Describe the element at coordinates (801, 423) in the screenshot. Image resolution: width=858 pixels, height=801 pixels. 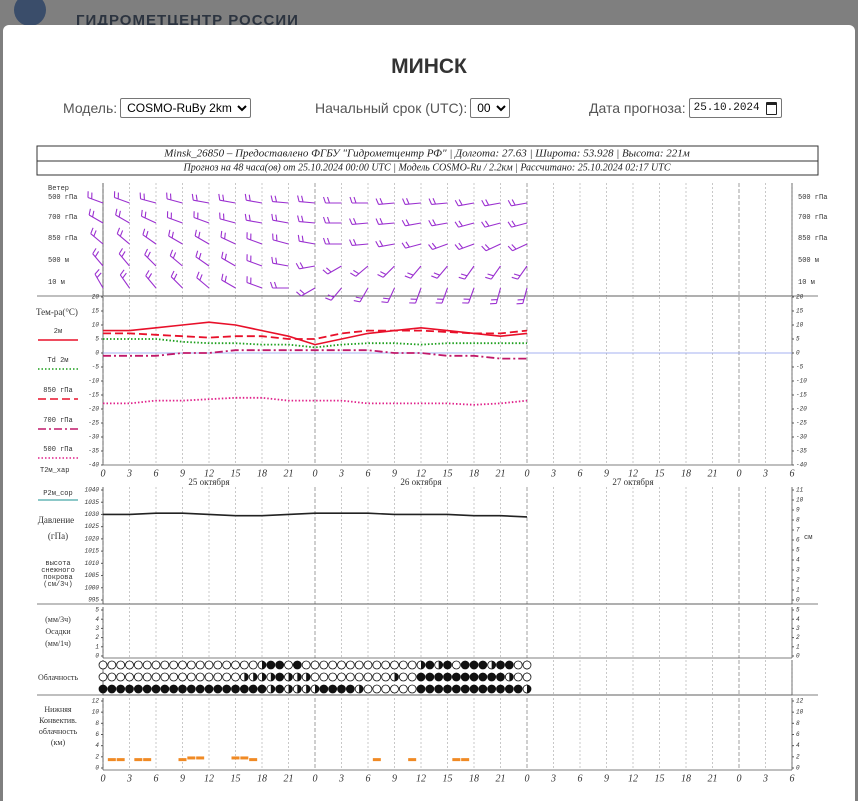
I see `y-tick-label: -25` at that location.